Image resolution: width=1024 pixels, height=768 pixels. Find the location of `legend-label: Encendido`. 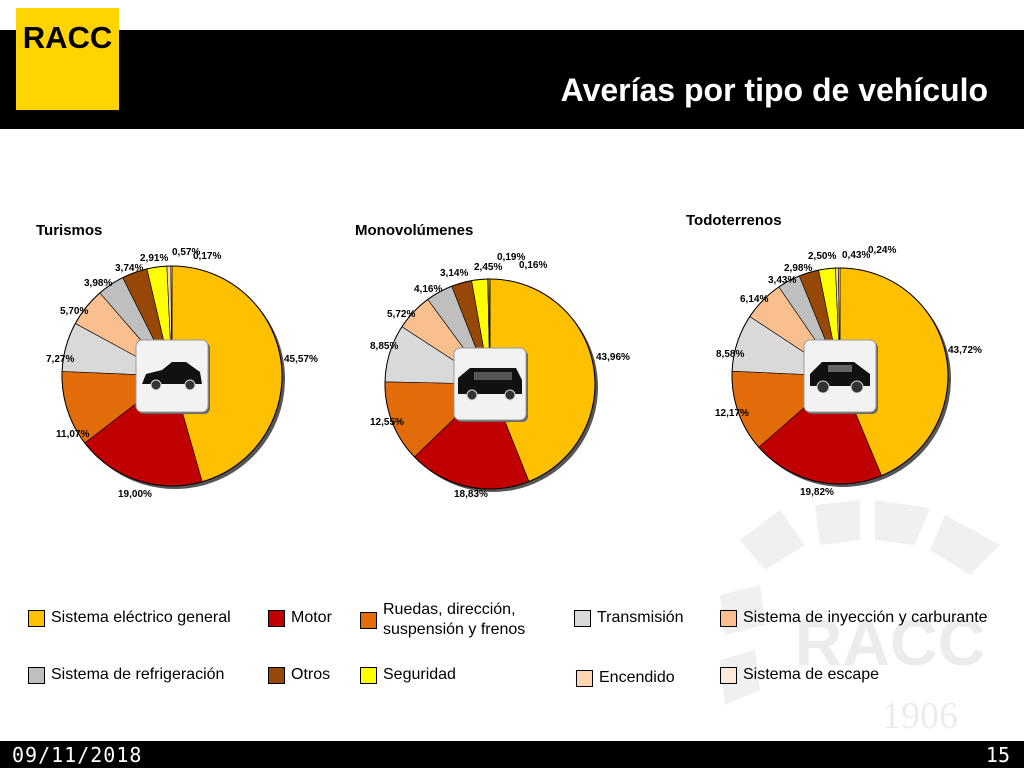

legend-label: Encendido is located at coordinates (637, 677).